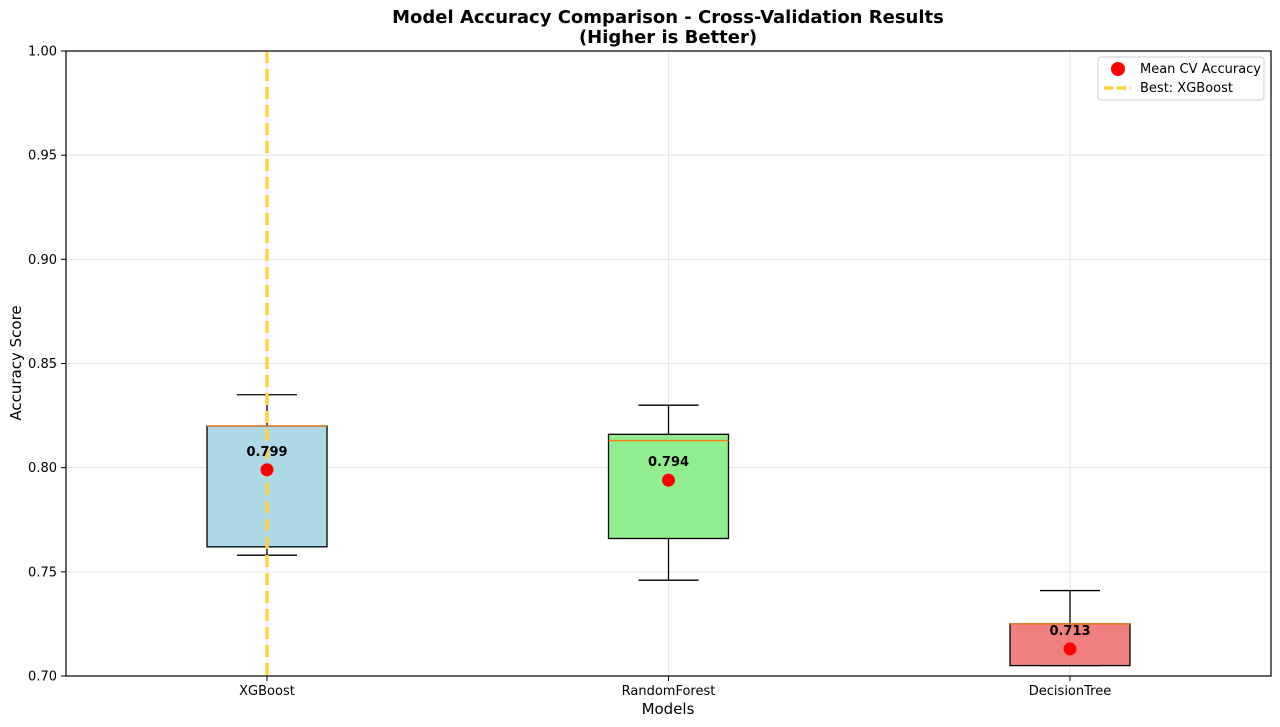 The width and height of the screenshot is (1280, 727). Describe the element at coordinates (42, 260) in the screenshot. I see `y-tick-label: 0.90` at that location.